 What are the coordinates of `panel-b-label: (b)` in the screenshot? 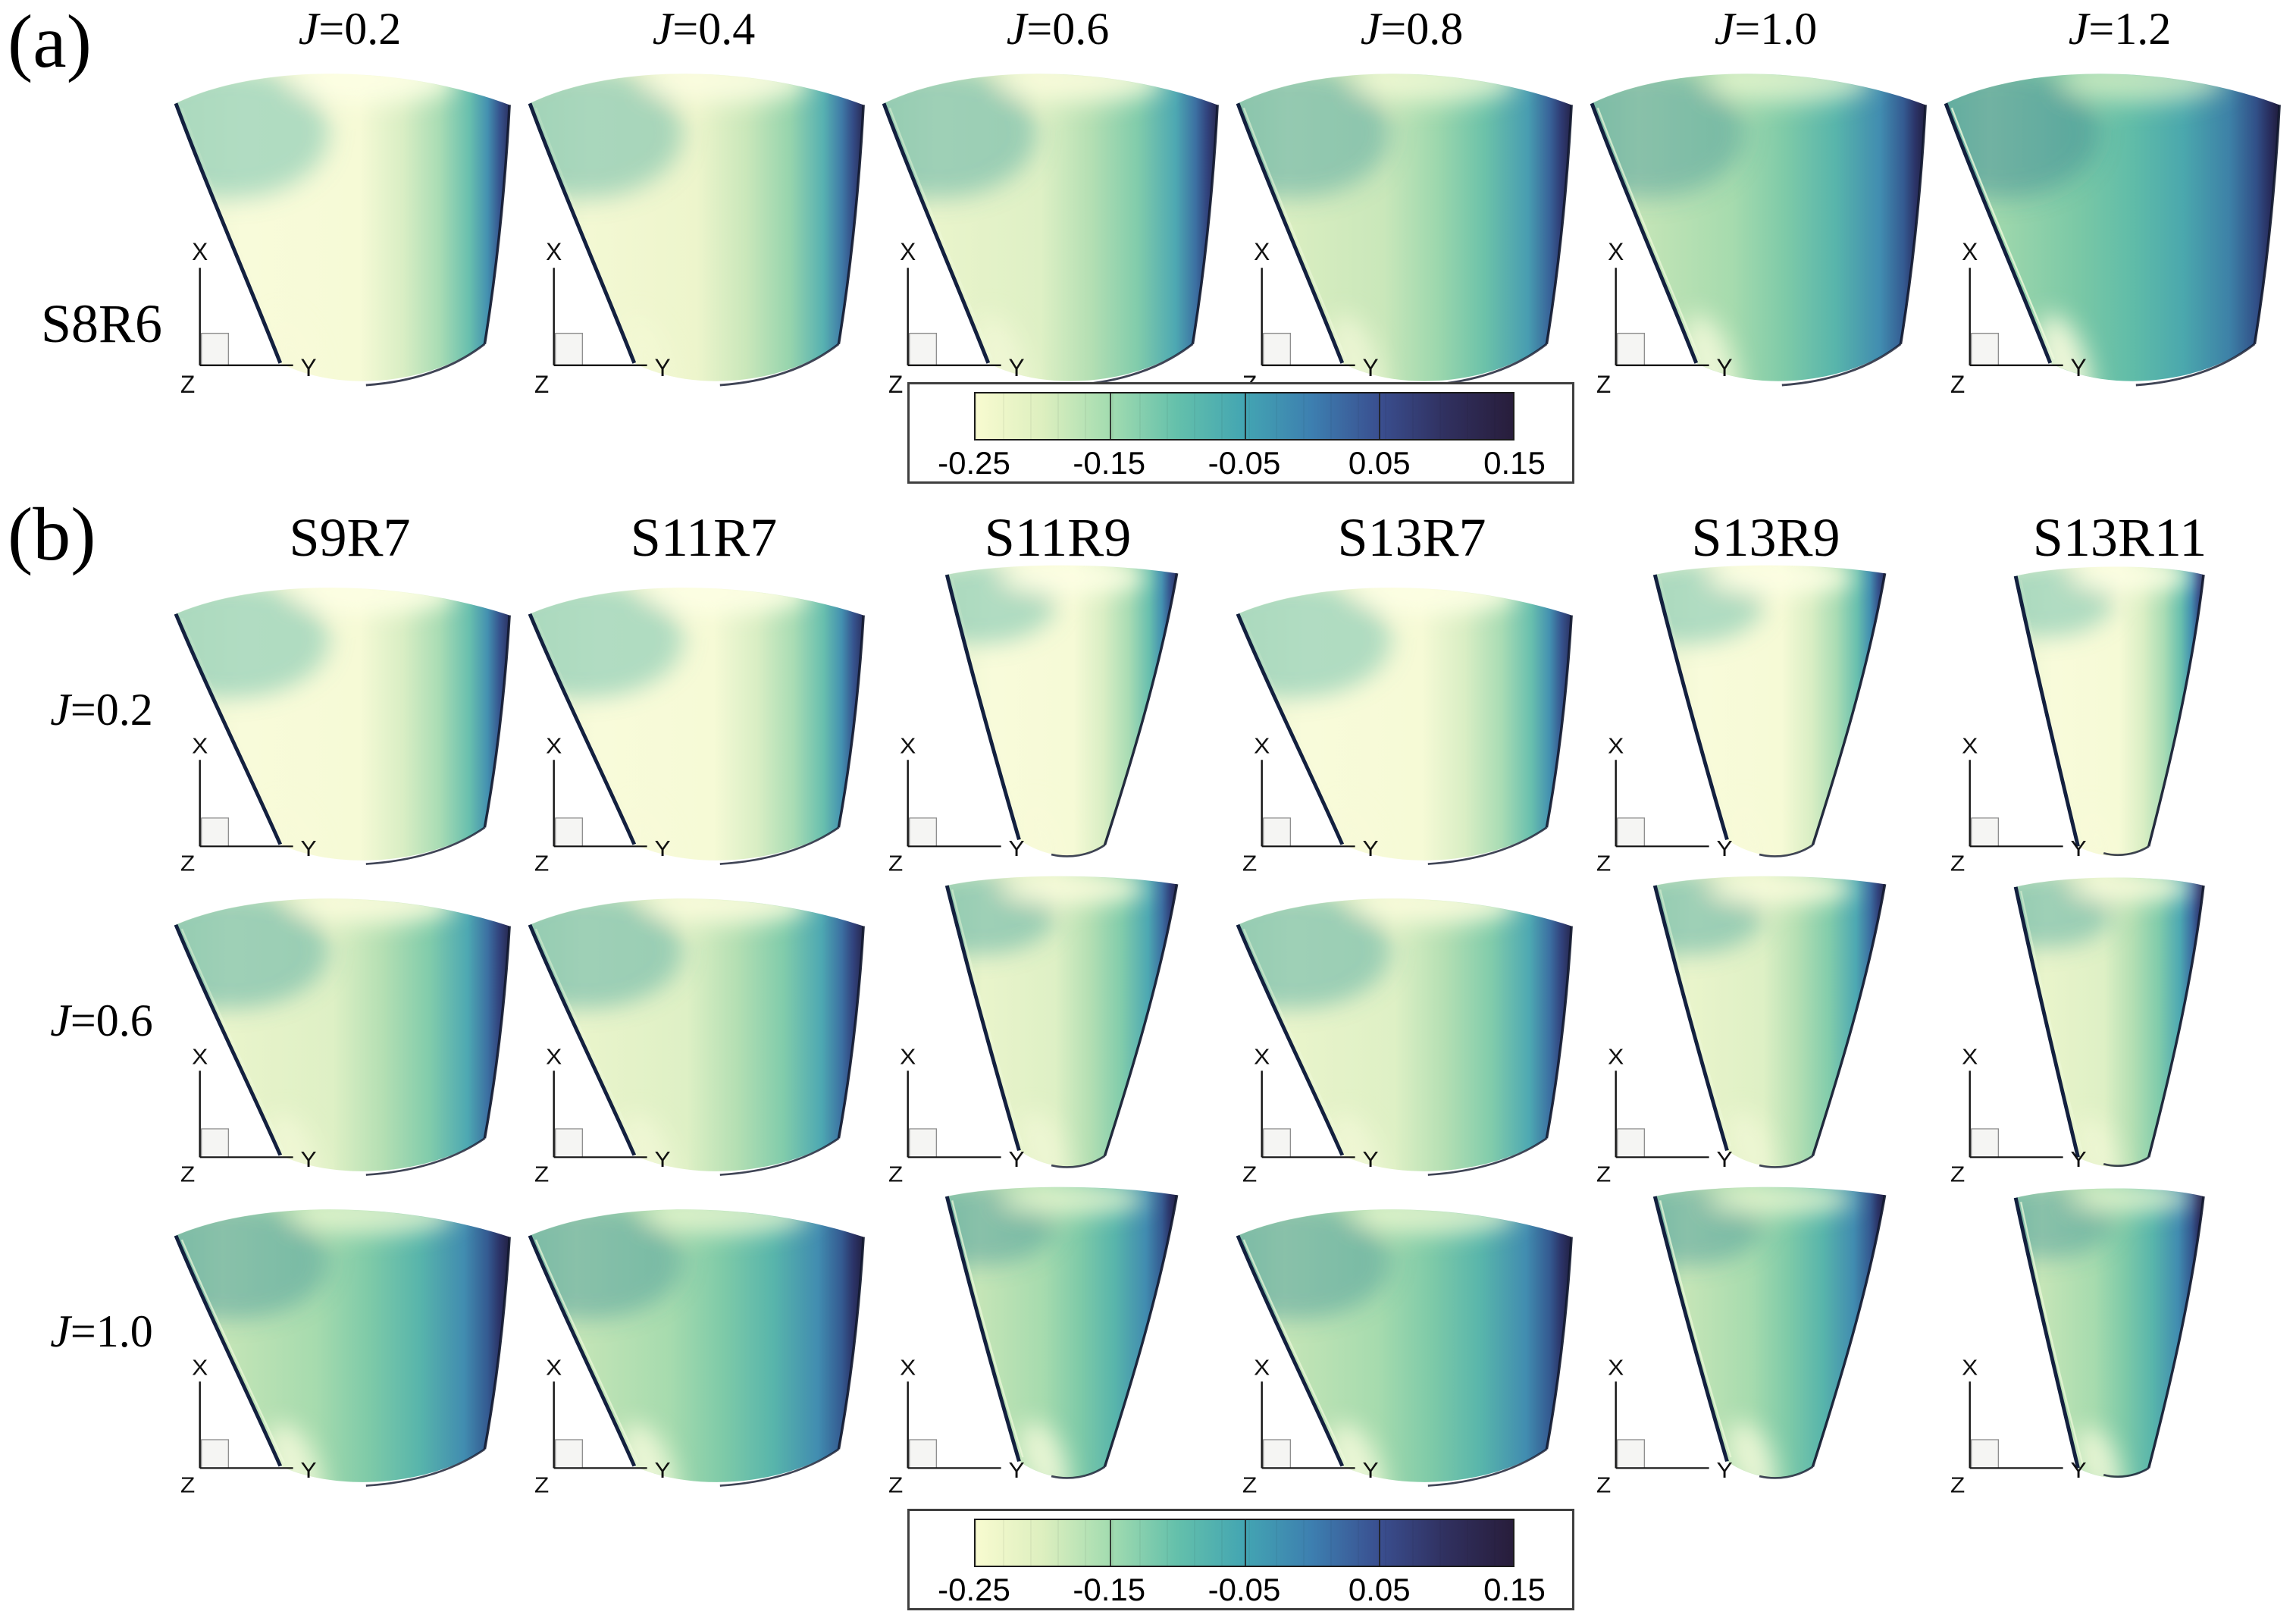 It's located at (52, 534).